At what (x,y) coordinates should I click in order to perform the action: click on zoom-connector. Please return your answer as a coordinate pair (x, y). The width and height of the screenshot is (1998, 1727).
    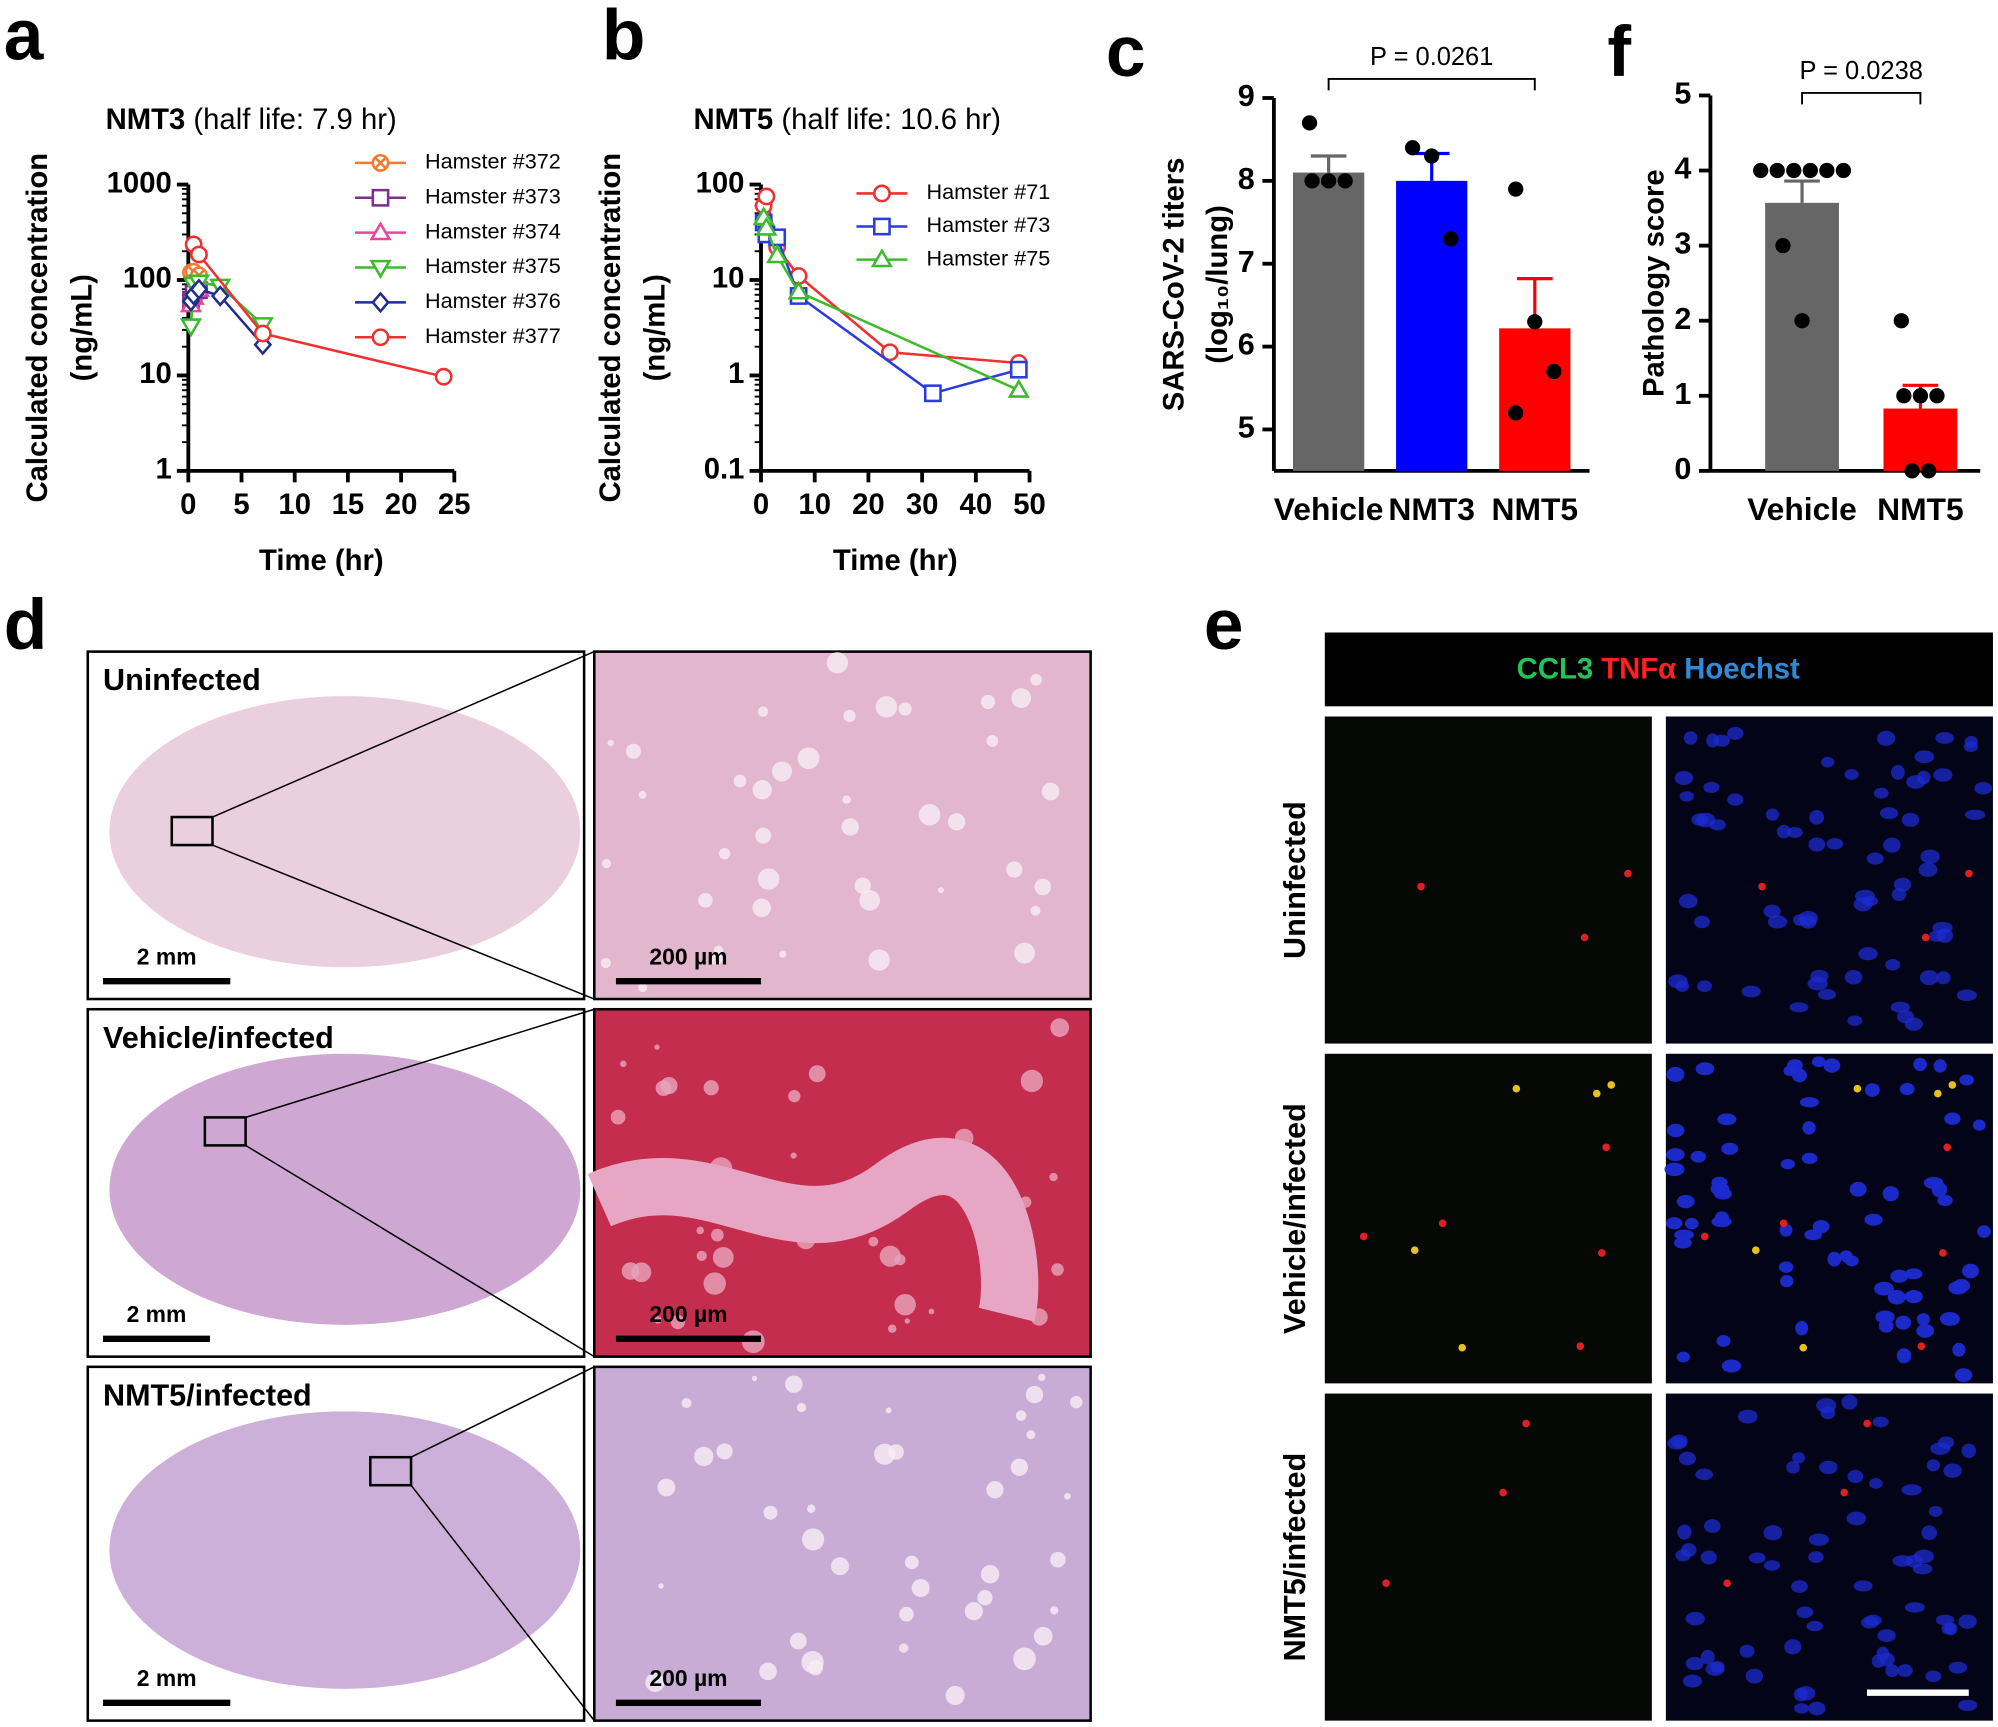
    Looking at the image, I should click on (403, 825).